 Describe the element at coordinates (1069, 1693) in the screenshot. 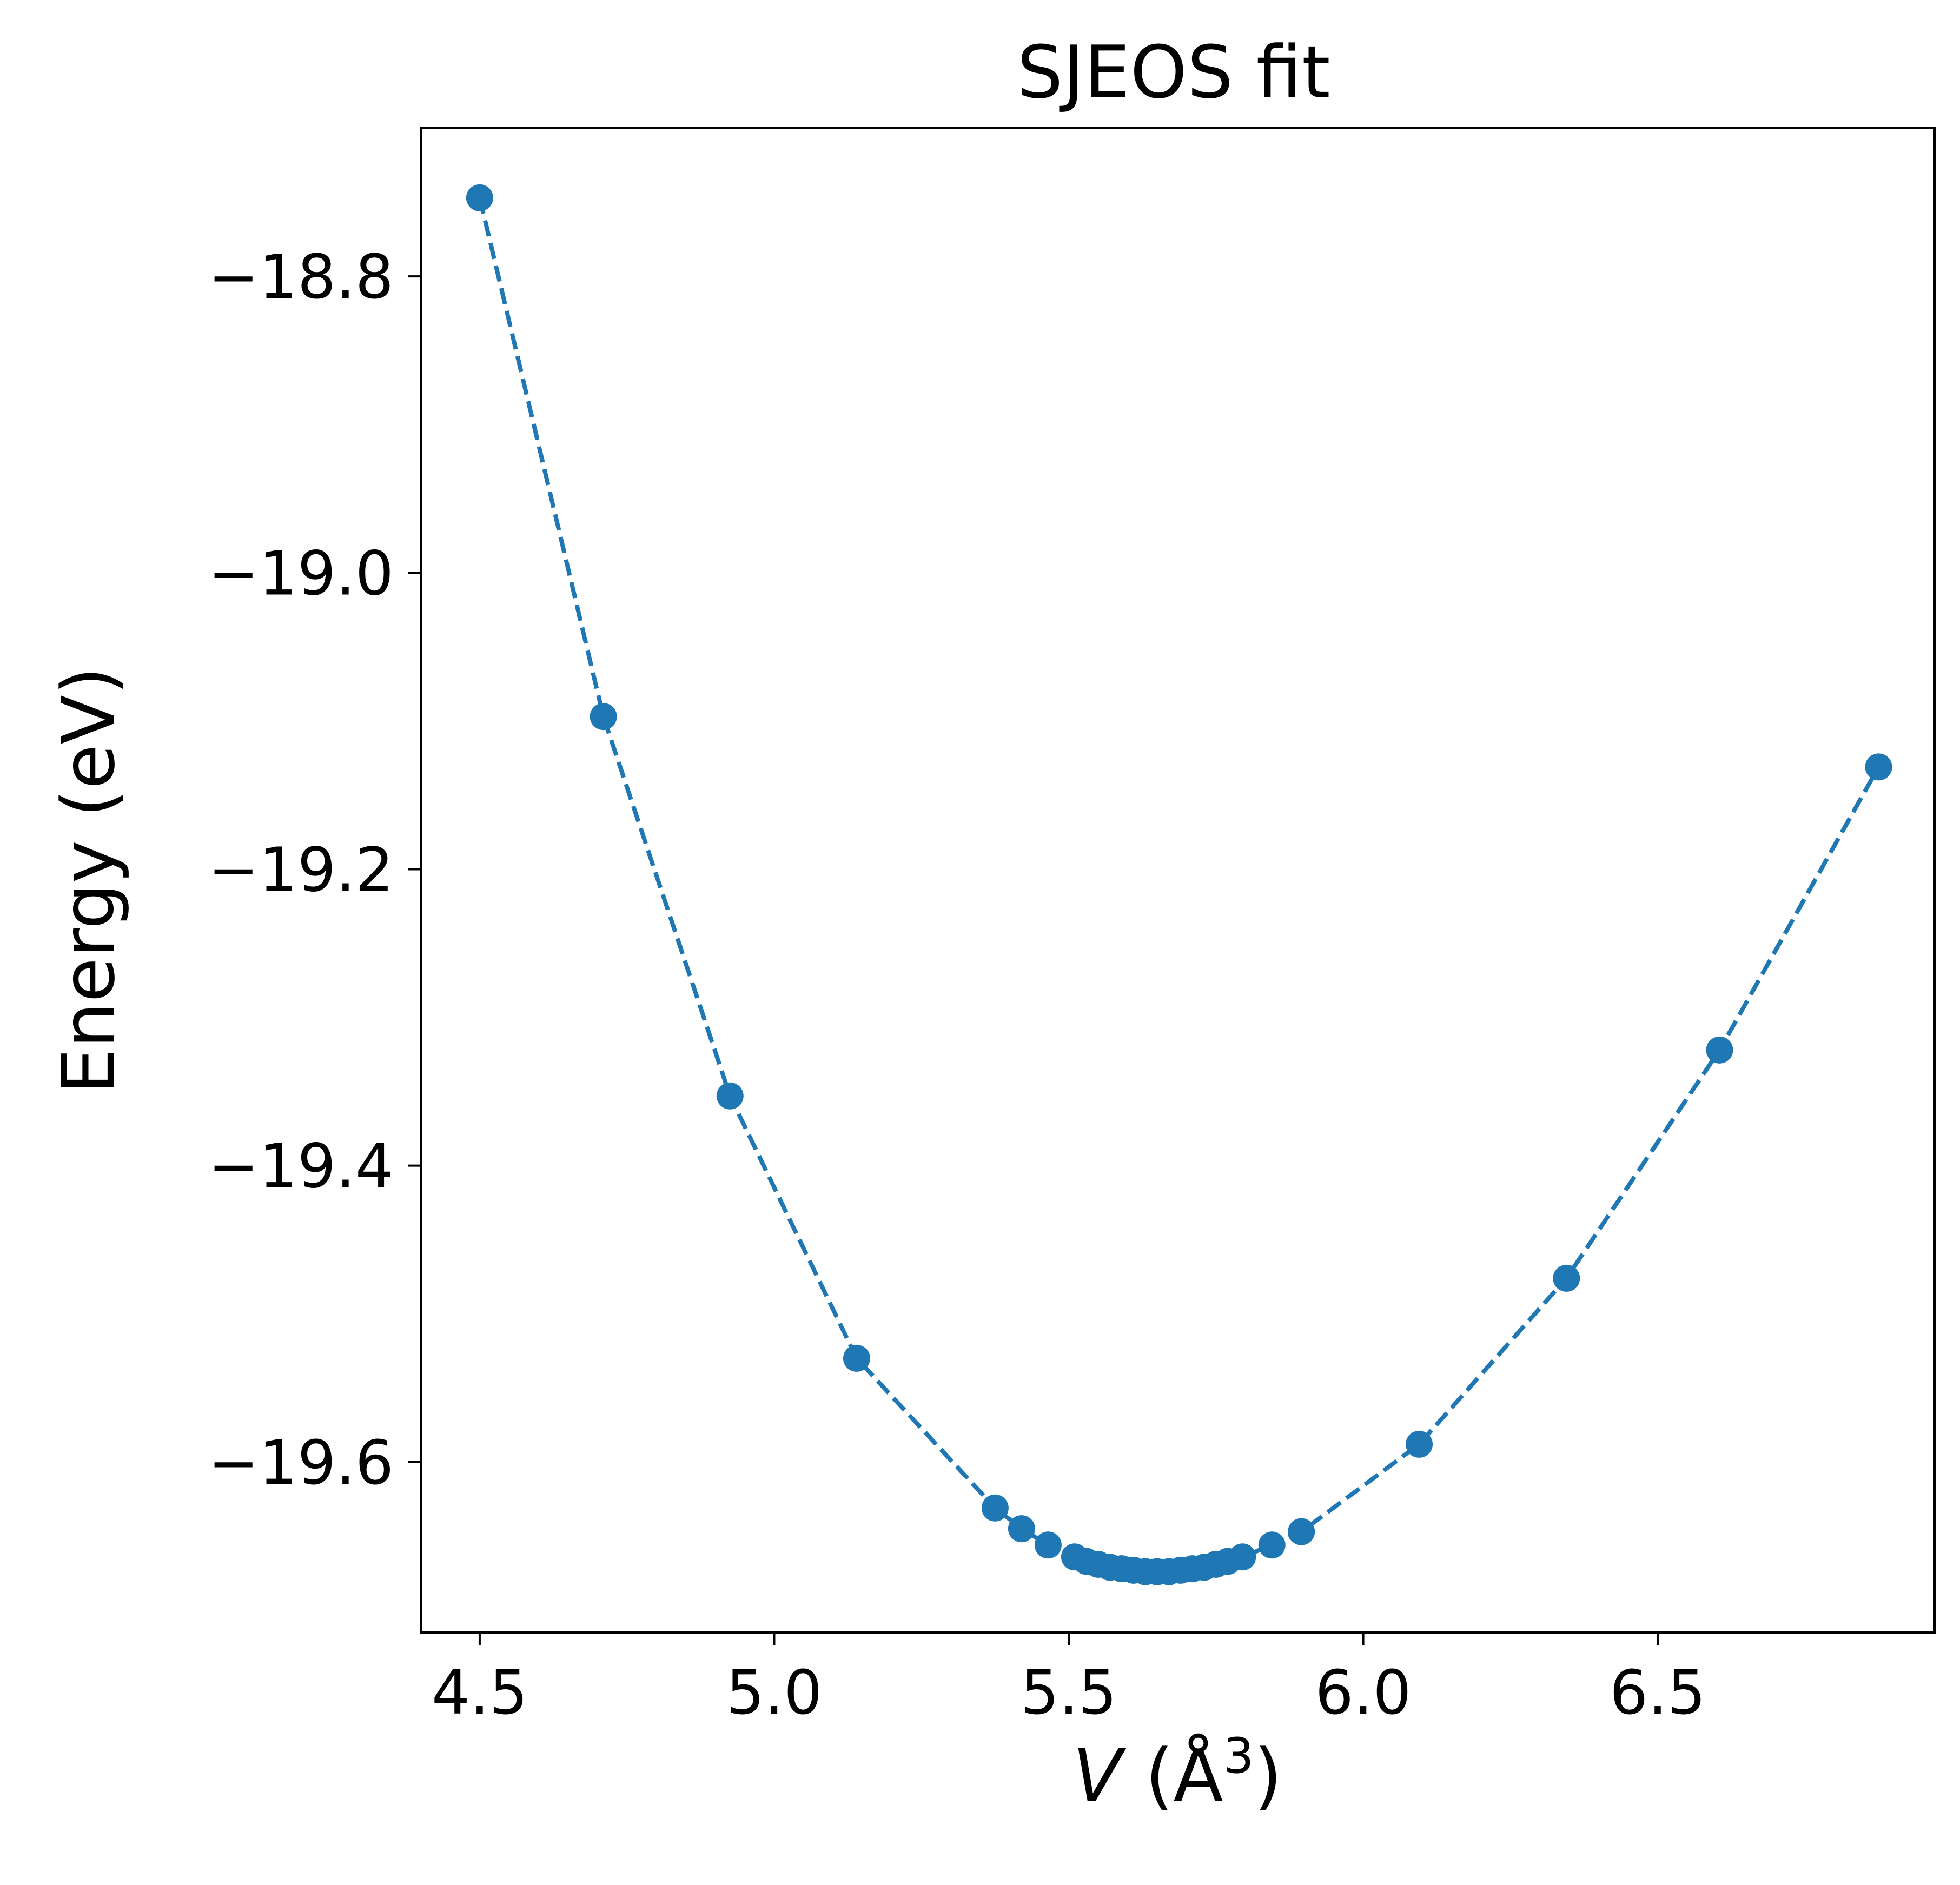

I see `x-tick-label: 5.5` at that location.